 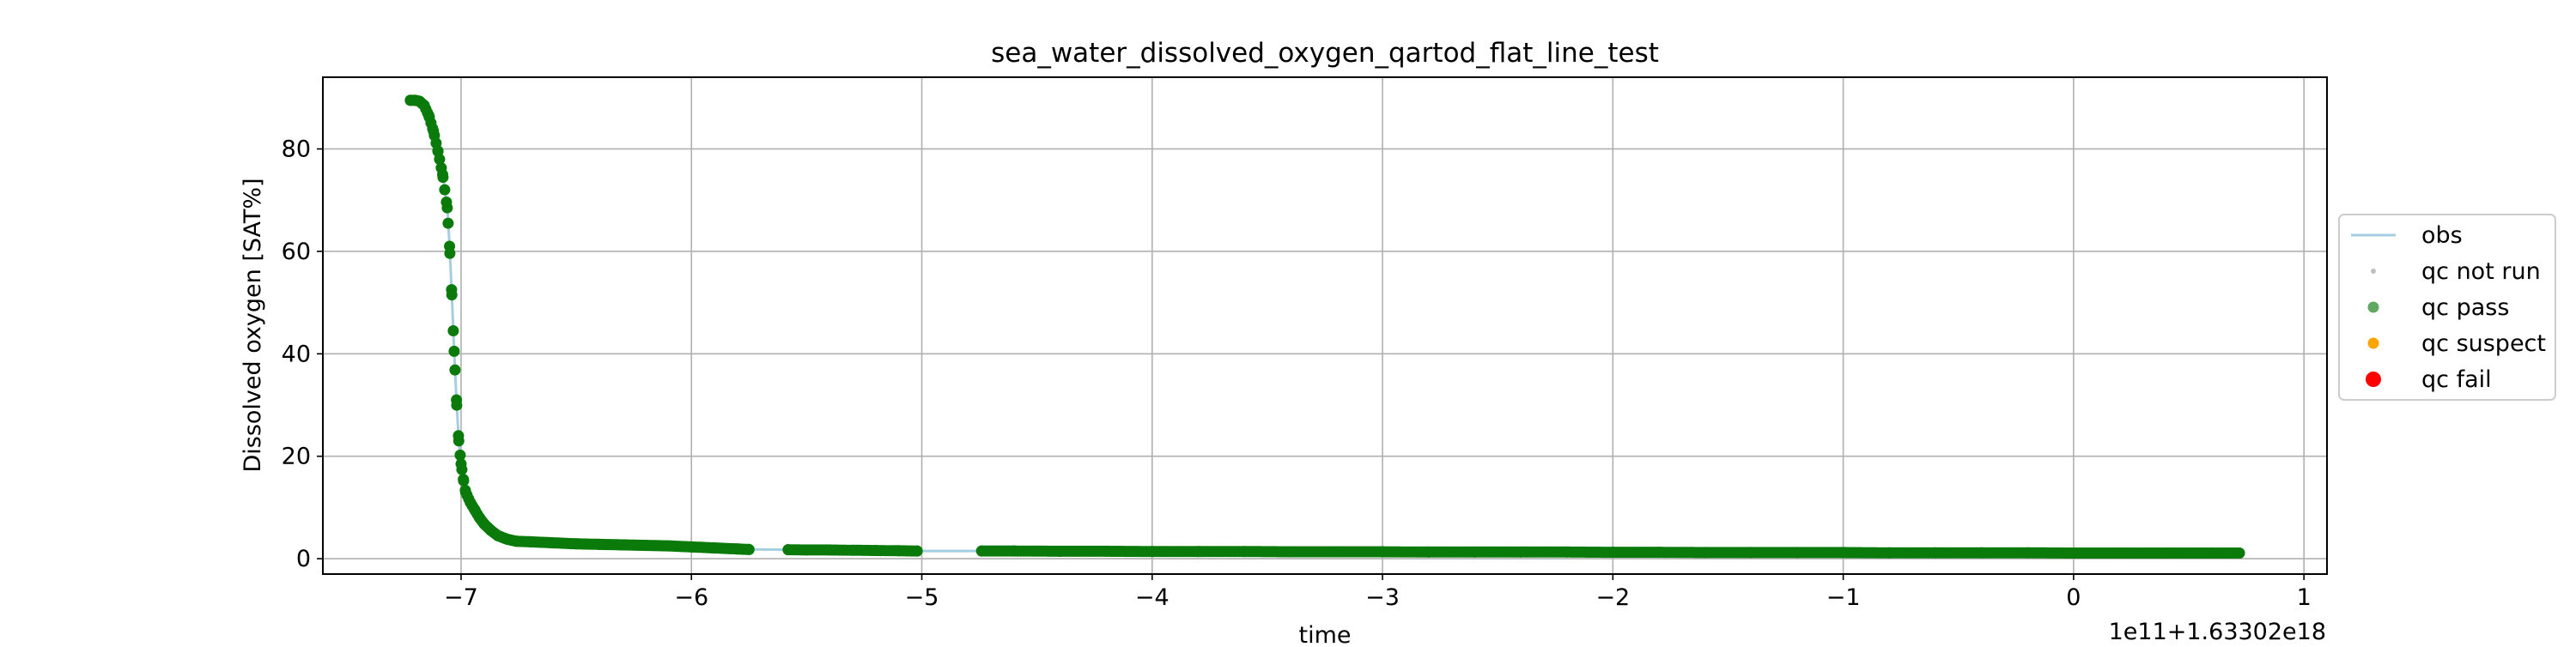 I want to click on legend-label: obs, so click(x=2442, y=235).